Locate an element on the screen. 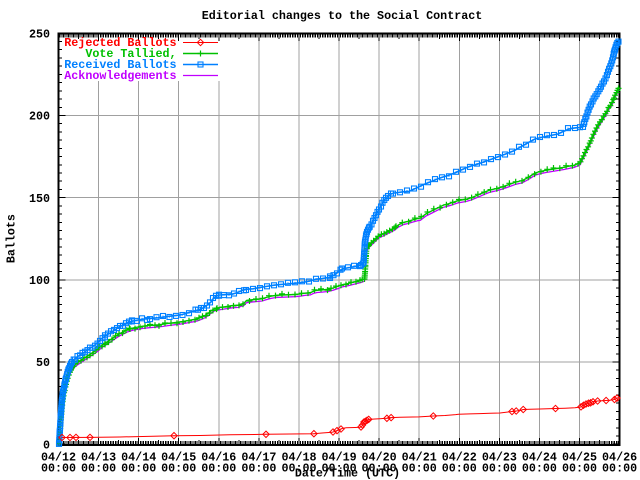 Image resolution: width=640 pixels, height=480 pixels. svg-text: 04/24 is located at coordinates (539, 458).